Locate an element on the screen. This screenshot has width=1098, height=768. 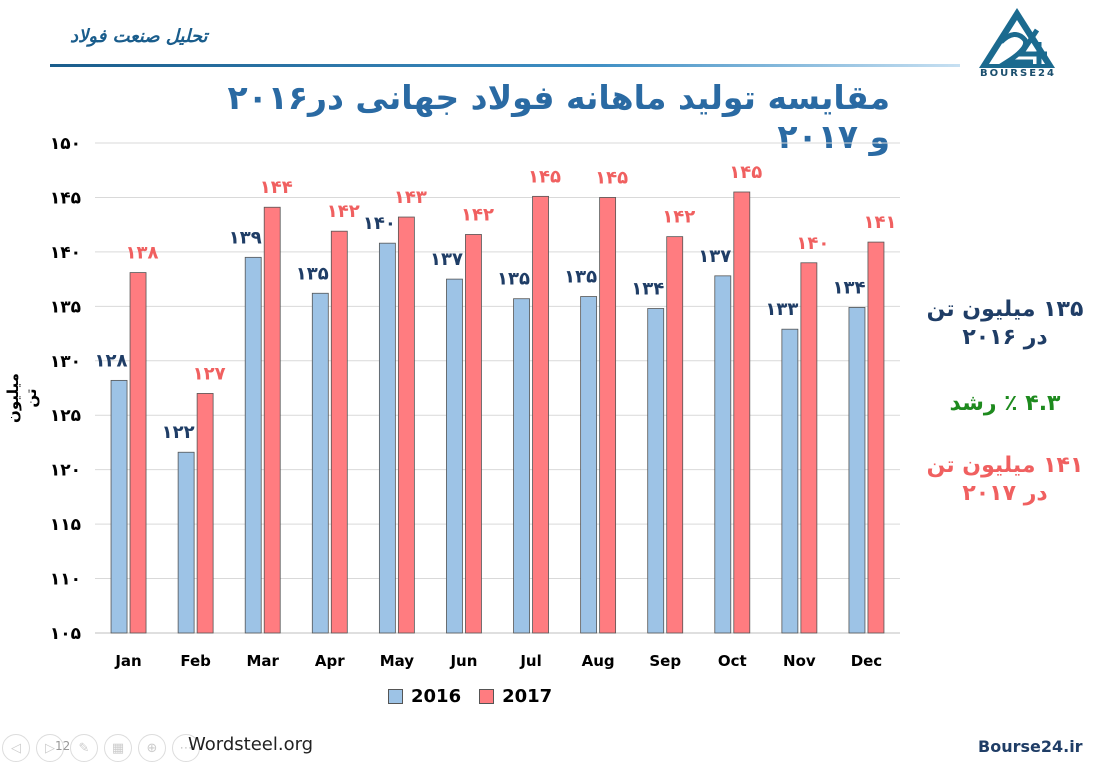
bar-2016-feb is located at coordinates (186, 542).